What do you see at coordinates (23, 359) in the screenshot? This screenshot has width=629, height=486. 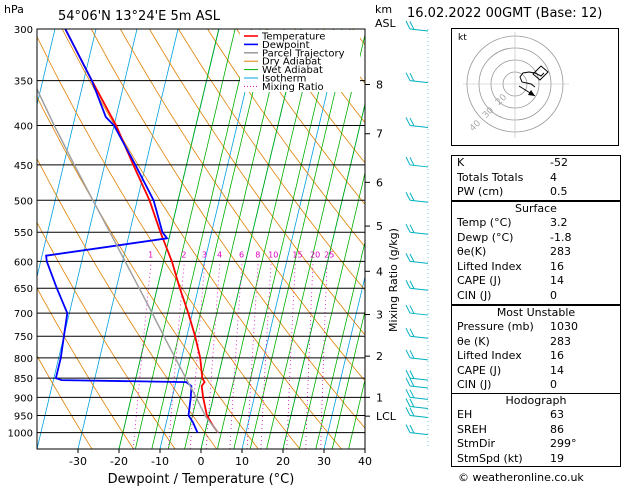 I see `pressure-tick-label: 800` at bounding box center [23, 359].